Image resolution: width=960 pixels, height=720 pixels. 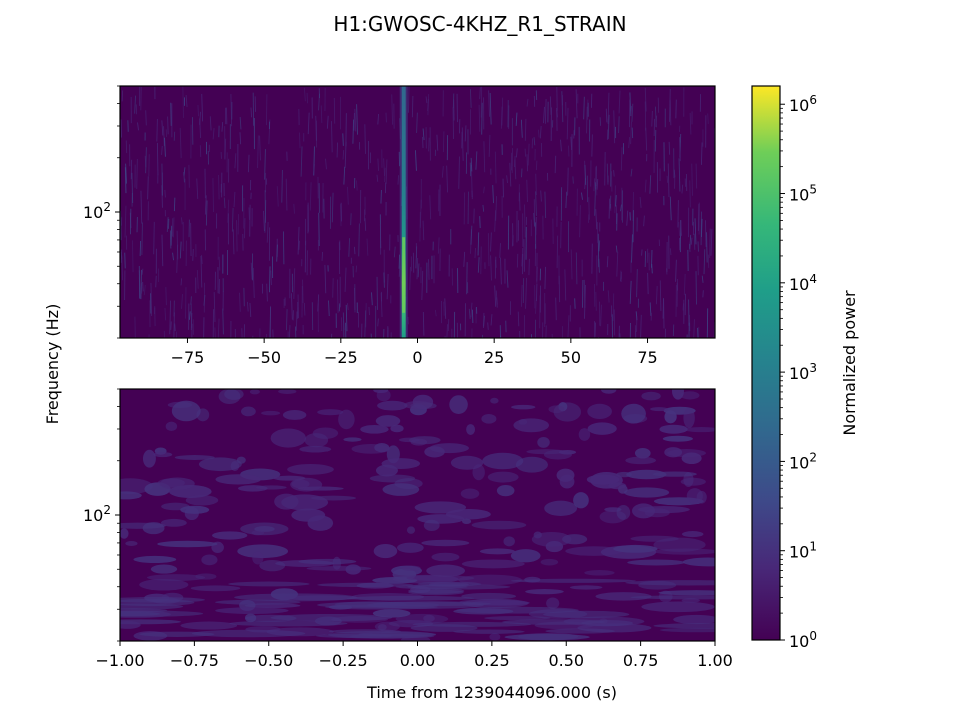 I want to click on colorbar-tick-label: 10², so click(x=803, y=461).